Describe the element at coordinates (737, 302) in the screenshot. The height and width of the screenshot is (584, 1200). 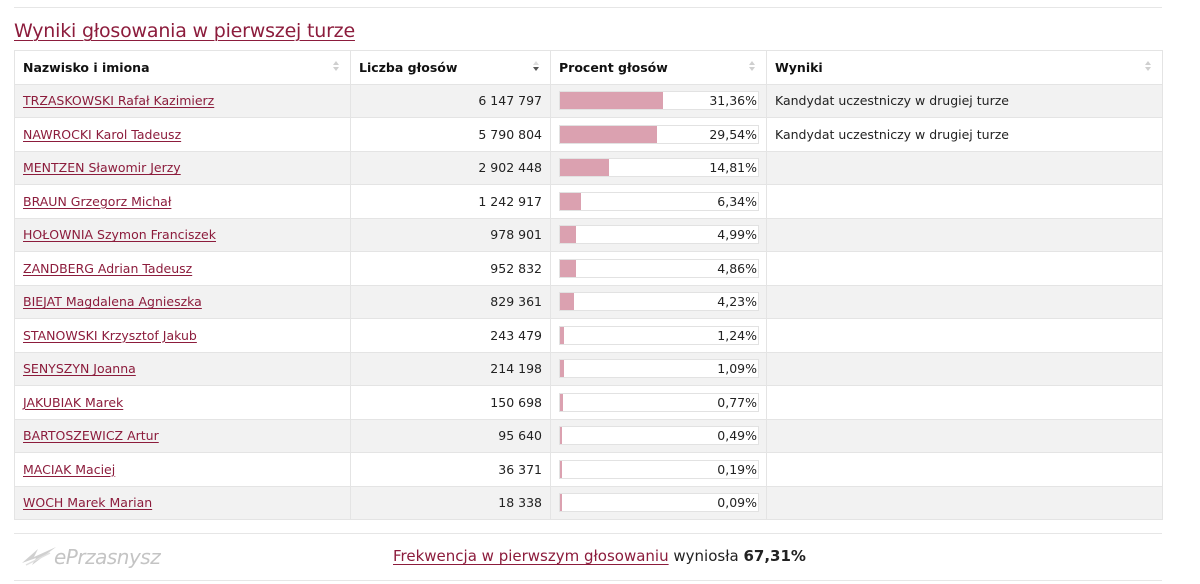
I see `percent-value: 4,23%` at that location.